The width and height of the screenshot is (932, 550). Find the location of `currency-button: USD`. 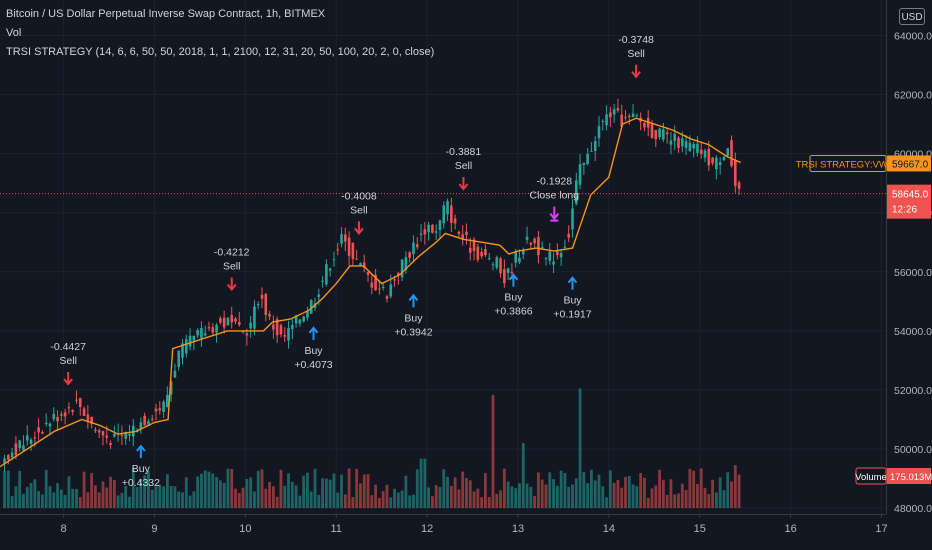

currency-button: USD is located at coordinates (912, 16).